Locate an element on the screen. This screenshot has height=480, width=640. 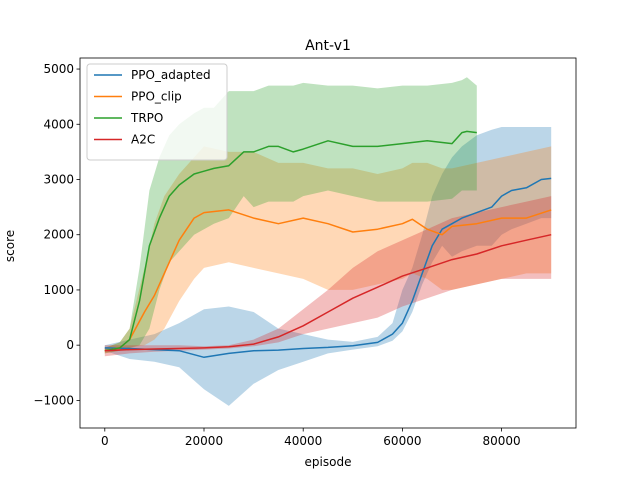
legend-label-ppo-adapted: PPO_adapted is located at coordinates (171, 75).